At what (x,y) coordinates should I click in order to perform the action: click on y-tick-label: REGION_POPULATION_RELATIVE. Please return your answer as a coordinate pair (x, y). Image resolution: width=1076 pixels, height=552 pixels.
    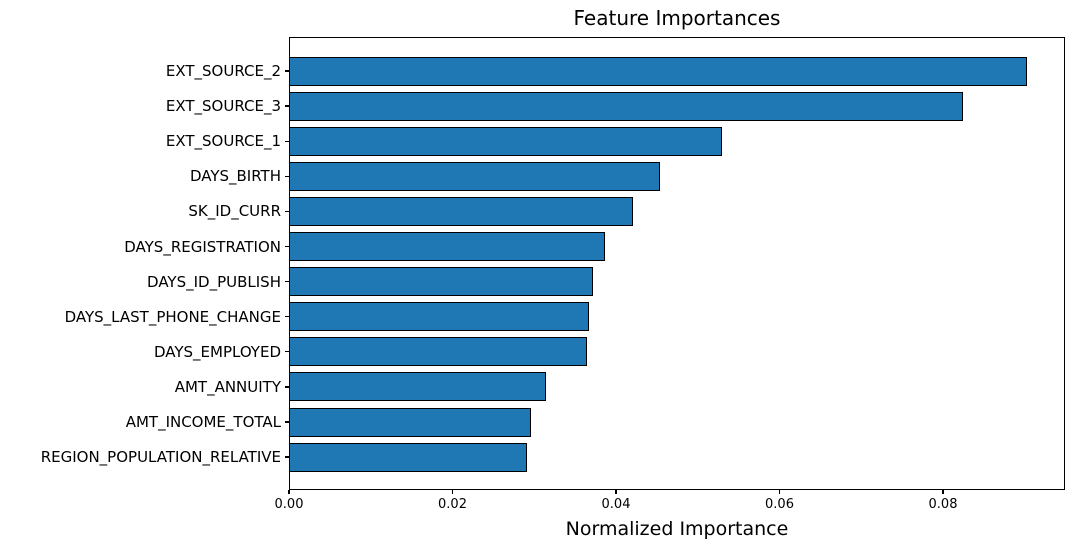
    Looking at the image, I should click on (160, 457).